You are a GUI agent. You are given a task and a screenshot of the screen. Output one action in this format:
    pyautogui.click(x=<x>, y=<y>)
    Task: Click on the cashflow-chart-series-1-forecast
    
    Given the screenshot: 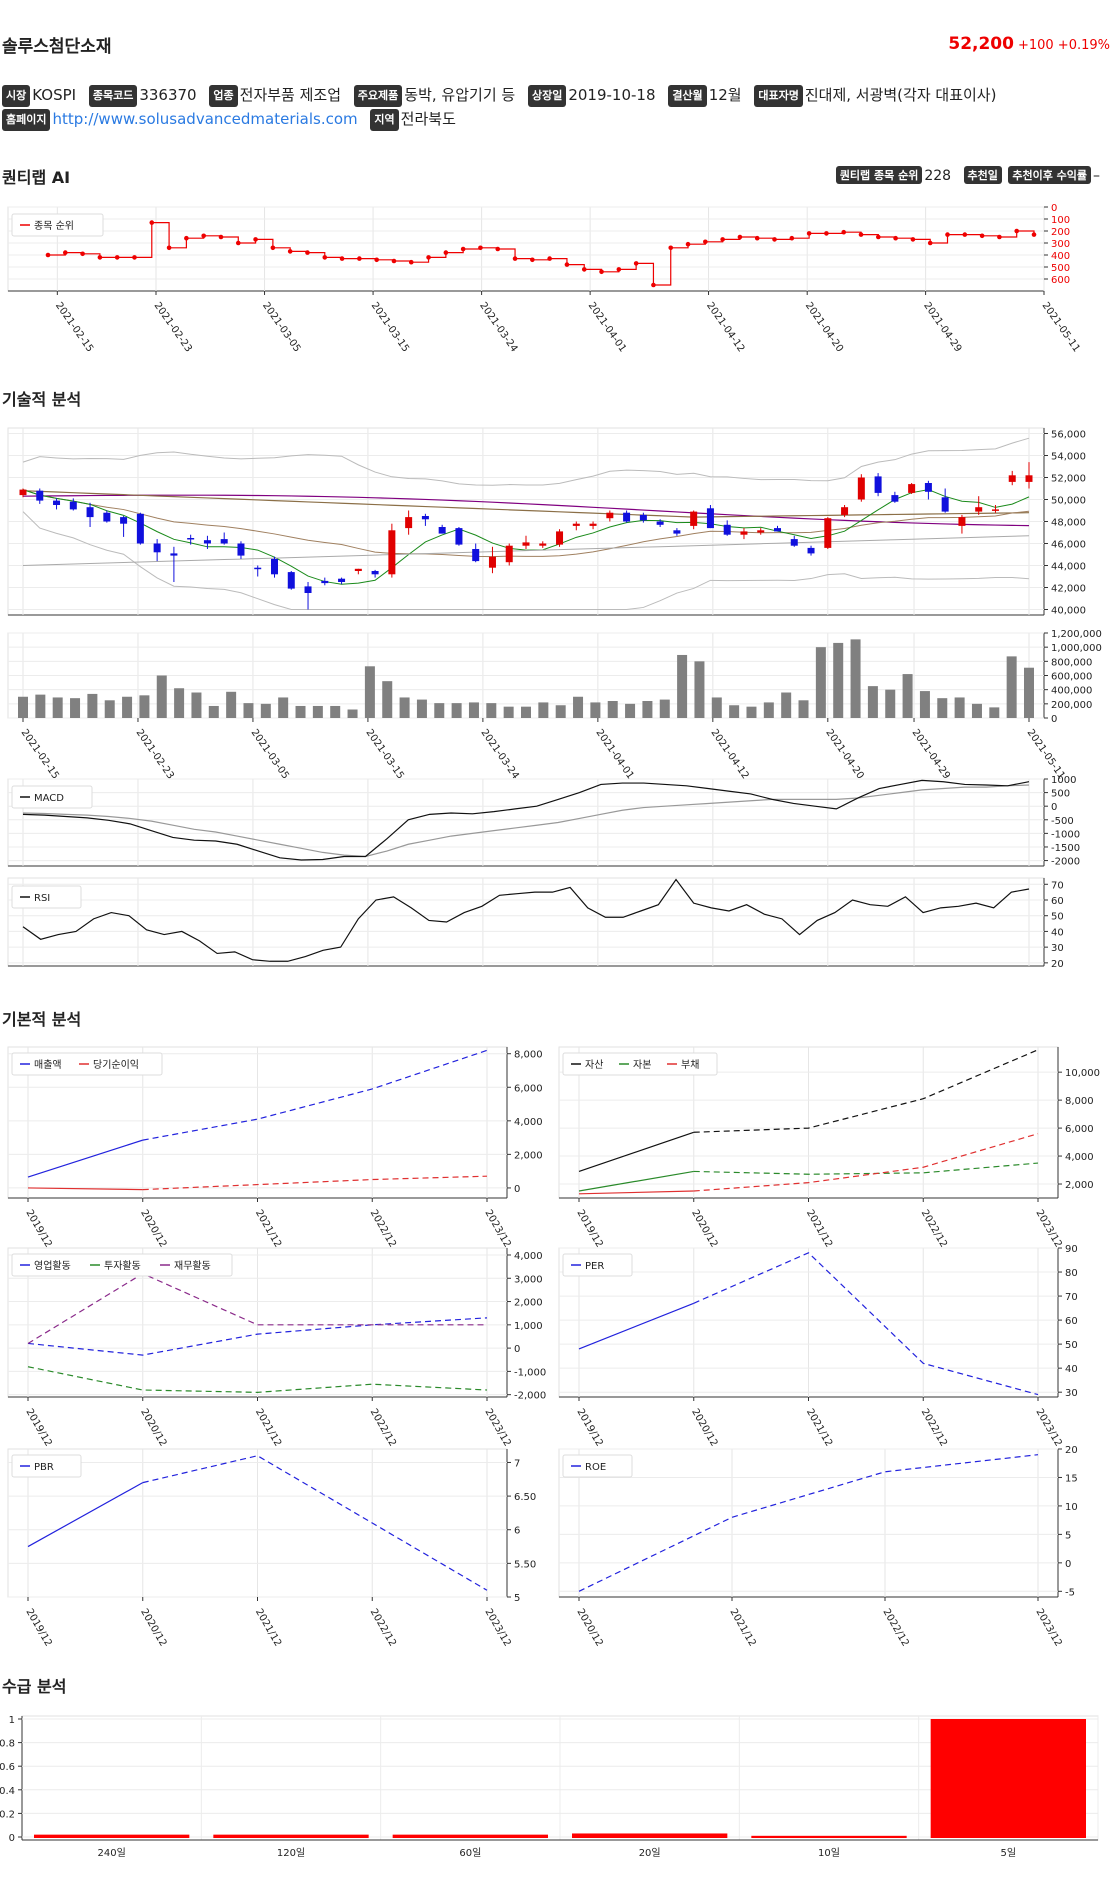 What is the action you would take?
    pyautogui.click(x=257, y=1379)
    